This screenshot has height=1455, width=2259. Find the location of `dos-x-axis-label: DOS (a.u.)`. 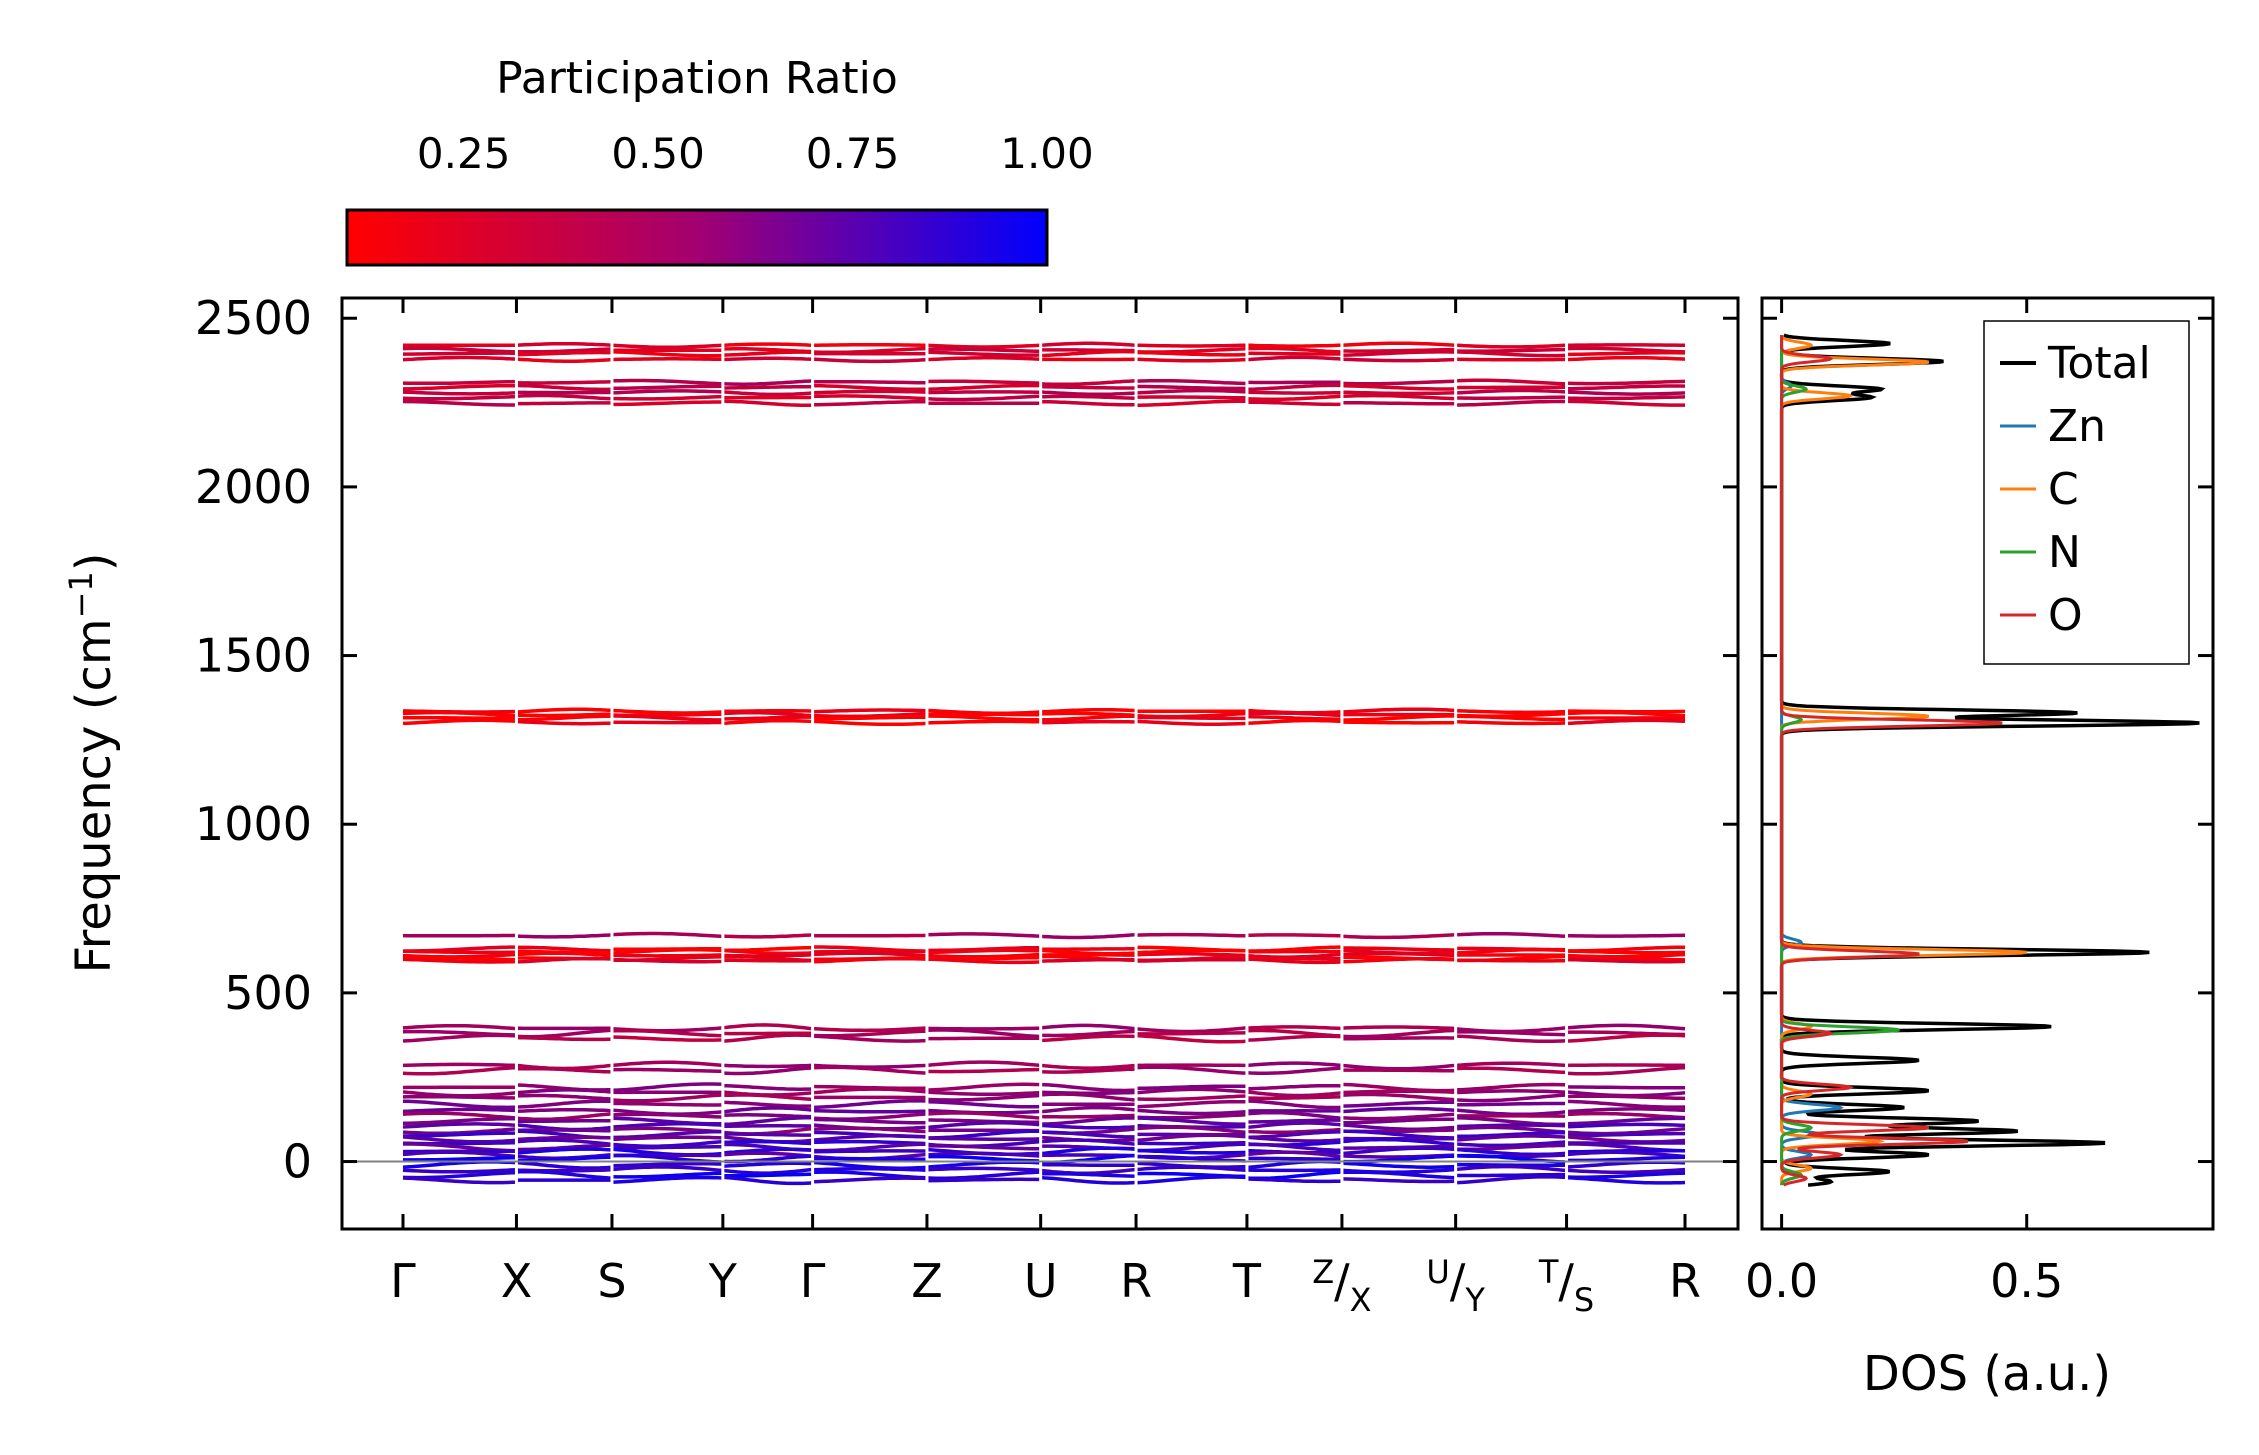

dos-x-axis-label: DOS (a.u.) is located at coordinates (1987, 1374).